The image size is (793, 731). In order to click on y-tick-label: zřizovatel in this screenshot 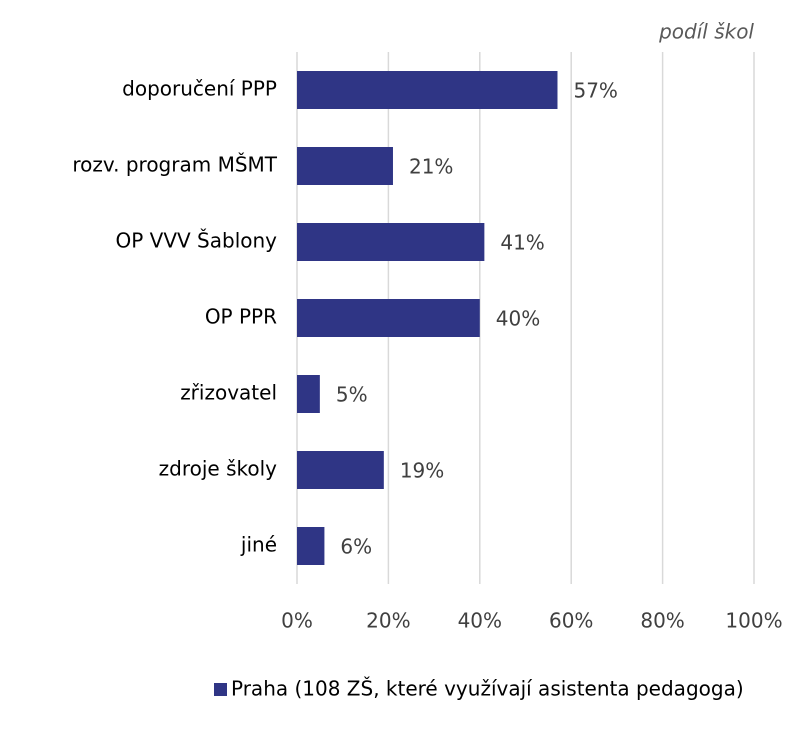, I will do `click(228, 393)`.